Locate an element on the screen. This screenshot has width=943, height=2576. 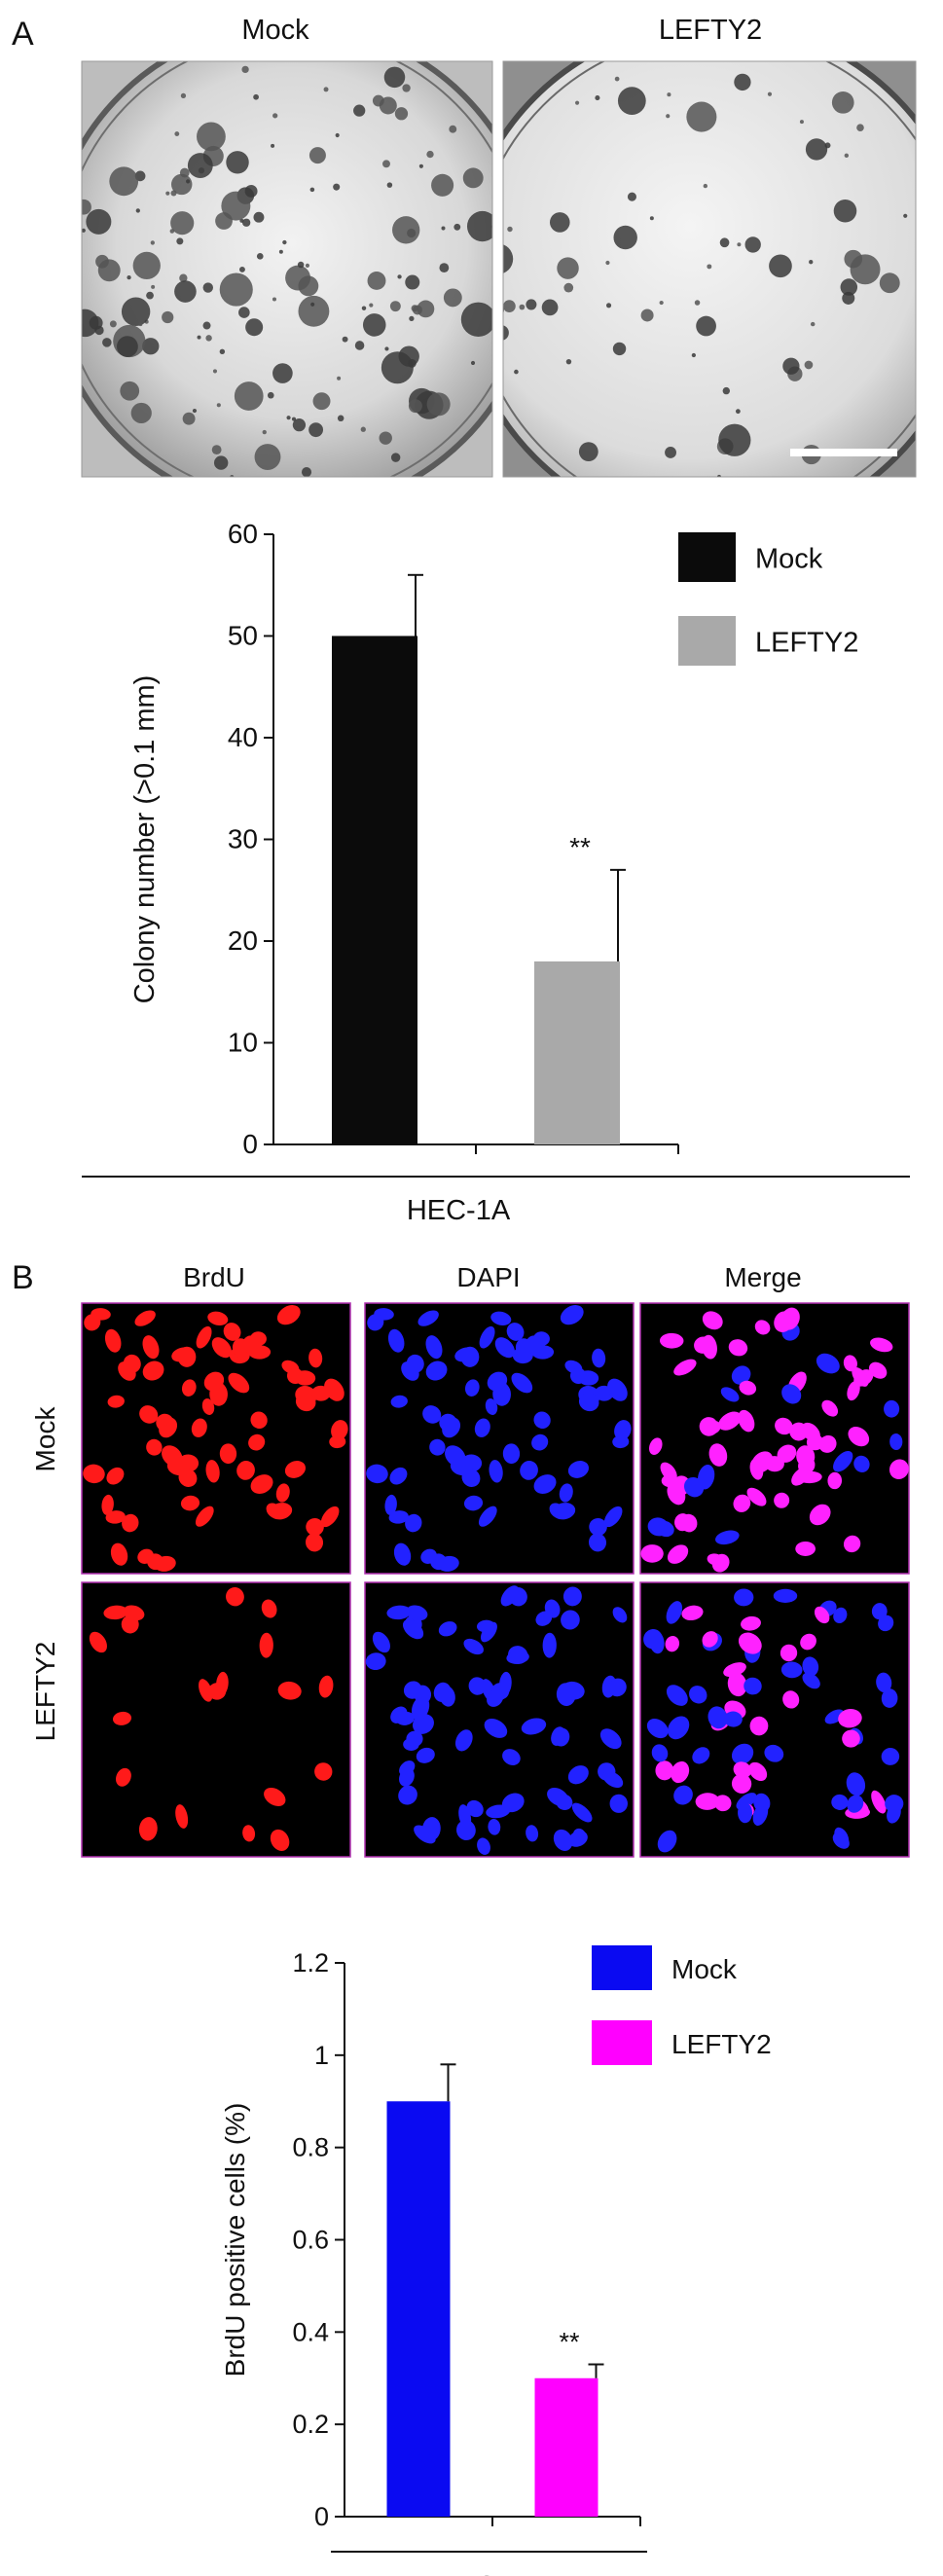
photo-label-lefty2: LEFTY2 is located at coordinates (710, 30).